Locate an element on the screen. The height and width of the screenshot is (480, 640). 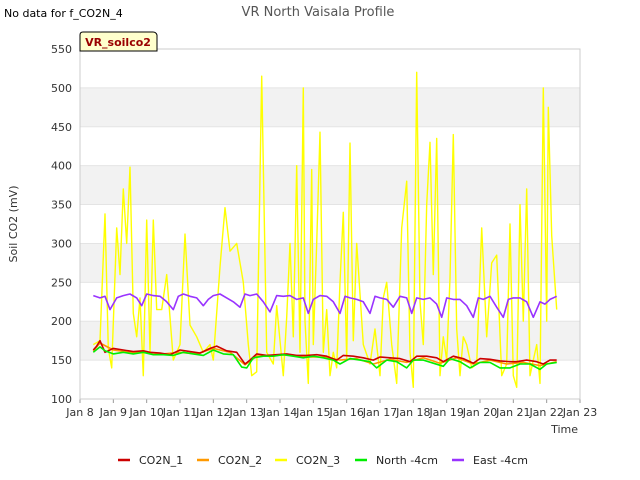
x-tick-label: Jan 8 is located at coordinates (79, 412).